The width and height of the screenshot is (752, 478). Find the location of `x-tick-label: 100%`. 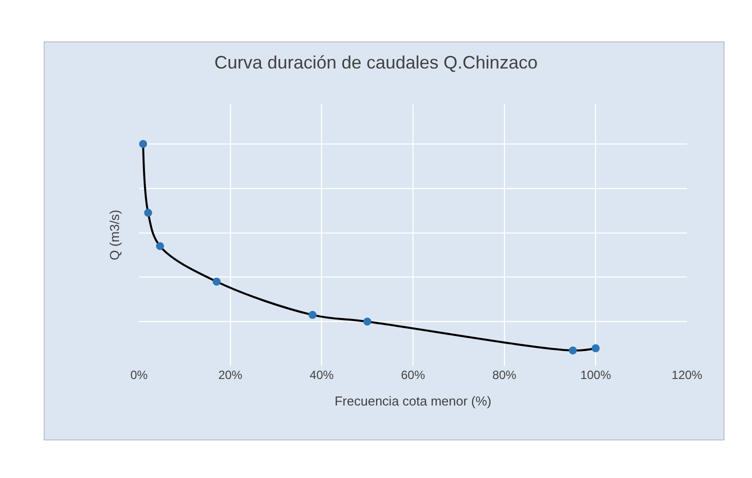

x-tick-label: 100% is located at coordinates (596, 375).